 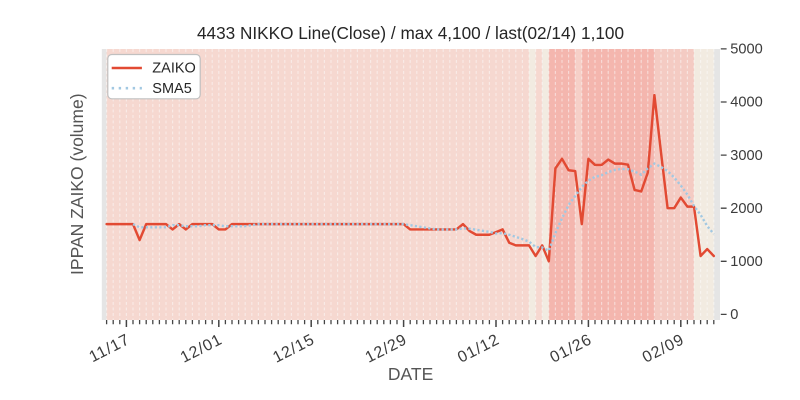 I want to click on svg-text: 5000, so click(x=746, y=50).